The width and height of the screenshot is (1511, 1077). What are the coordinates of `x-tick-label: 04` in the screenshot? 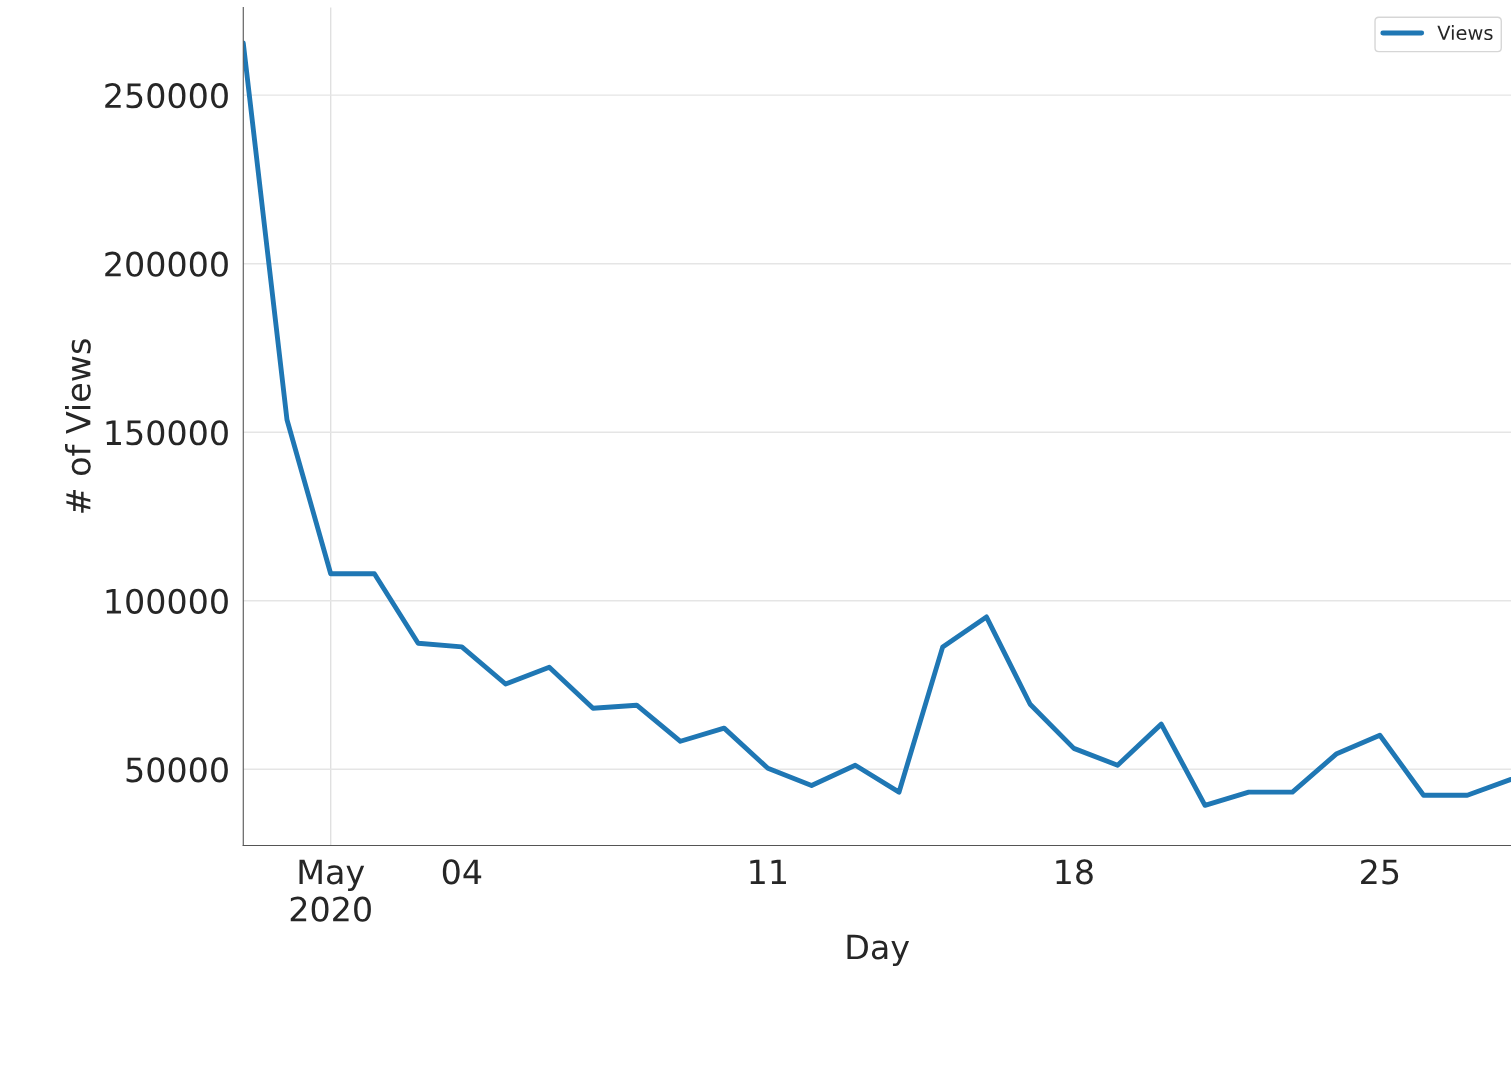 It's located at (462, 872).